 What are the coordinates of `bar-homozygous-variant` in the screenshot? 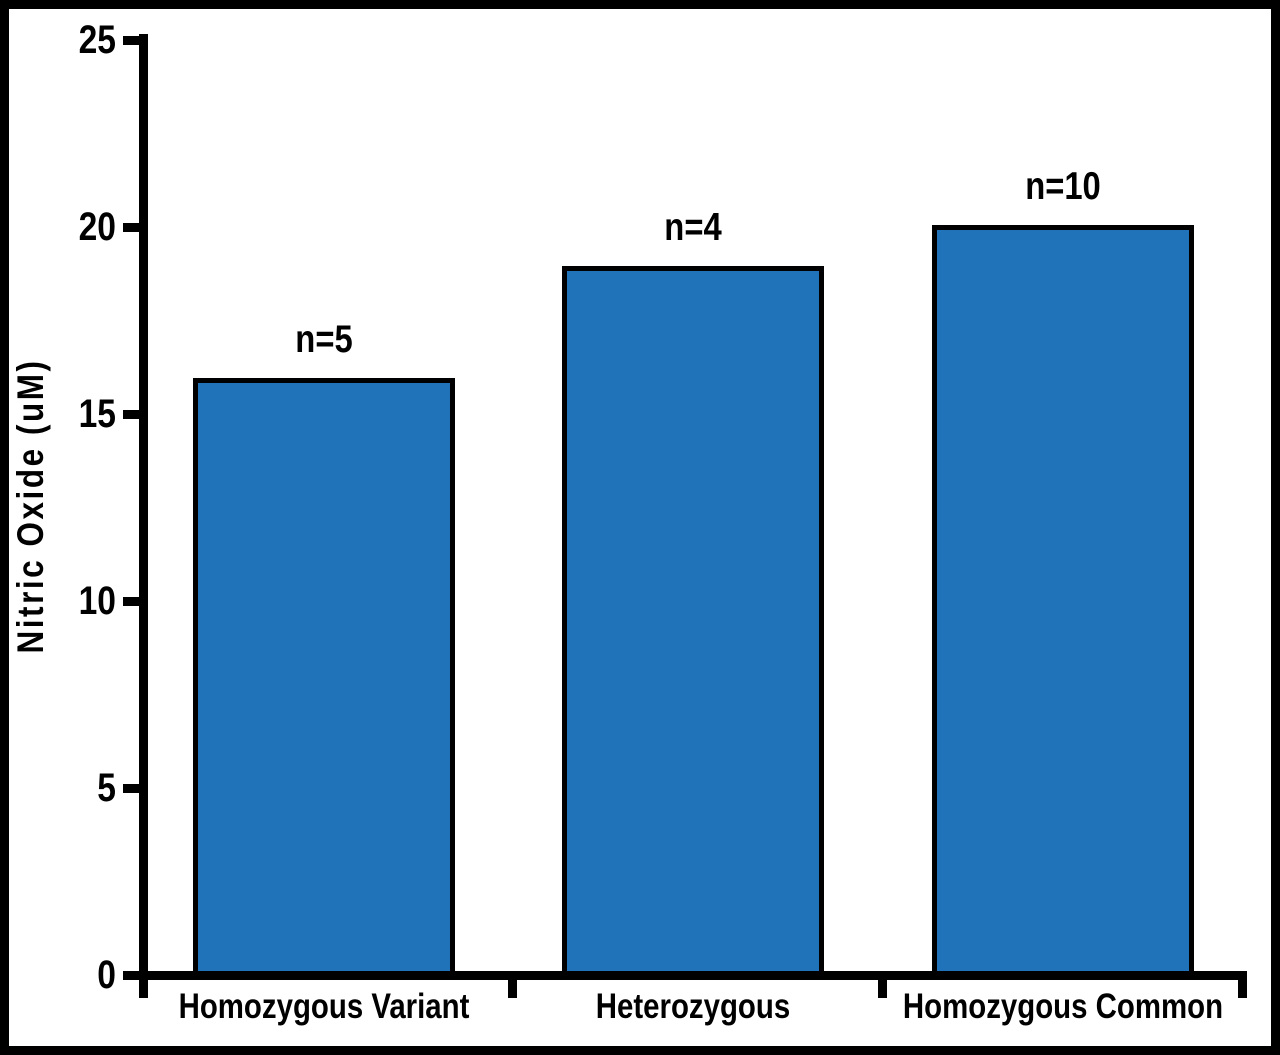 It's located at (324, 677).